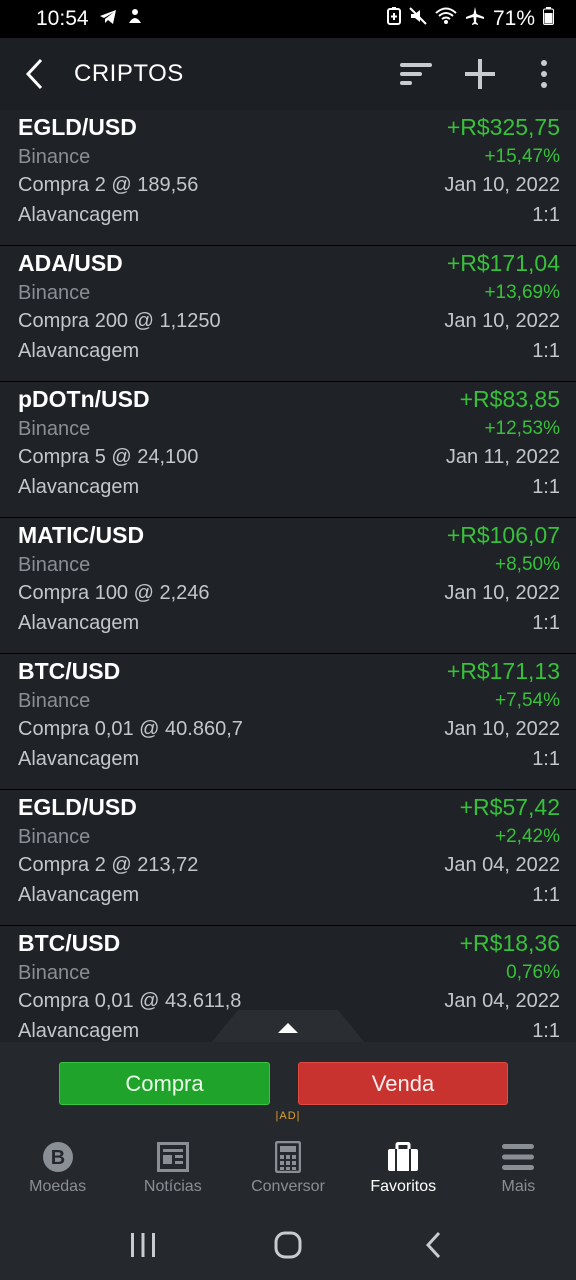 This screenshot has height=1280, width=576. I want to click on nav-label: Conversor, so click(288, 1186).